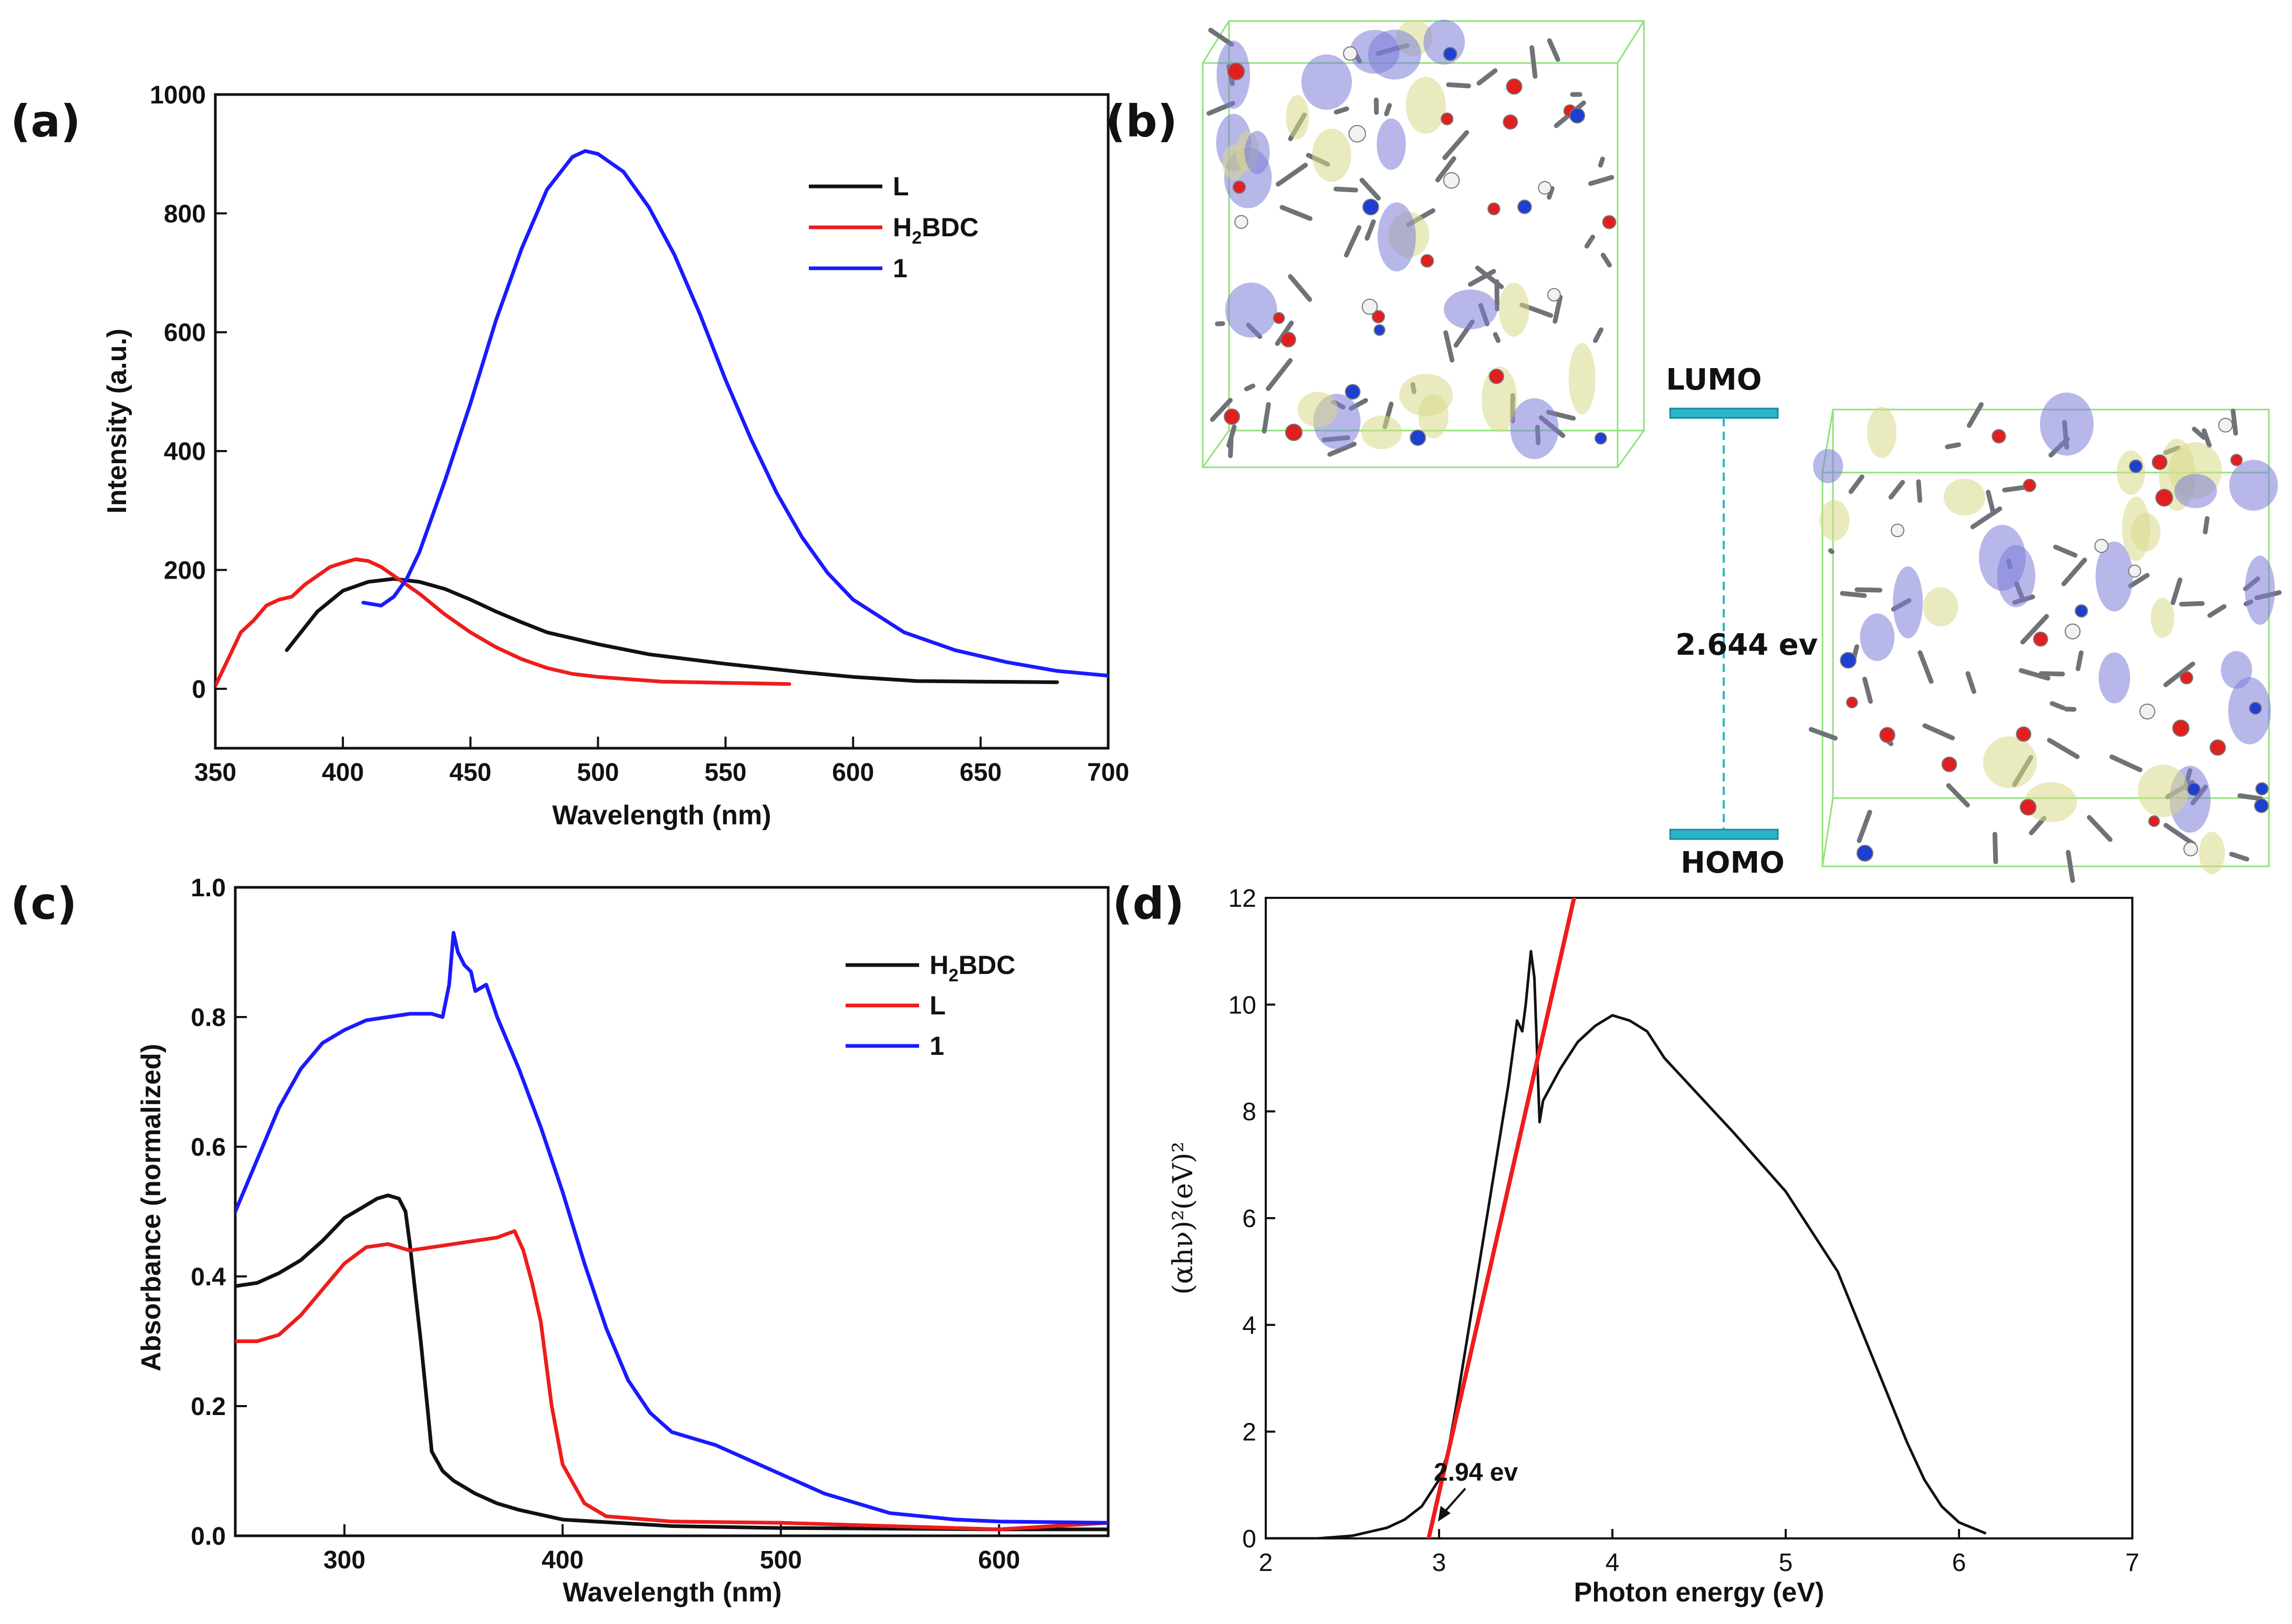  I want to click on ytick-label: 0.4, so click(208, 1277).